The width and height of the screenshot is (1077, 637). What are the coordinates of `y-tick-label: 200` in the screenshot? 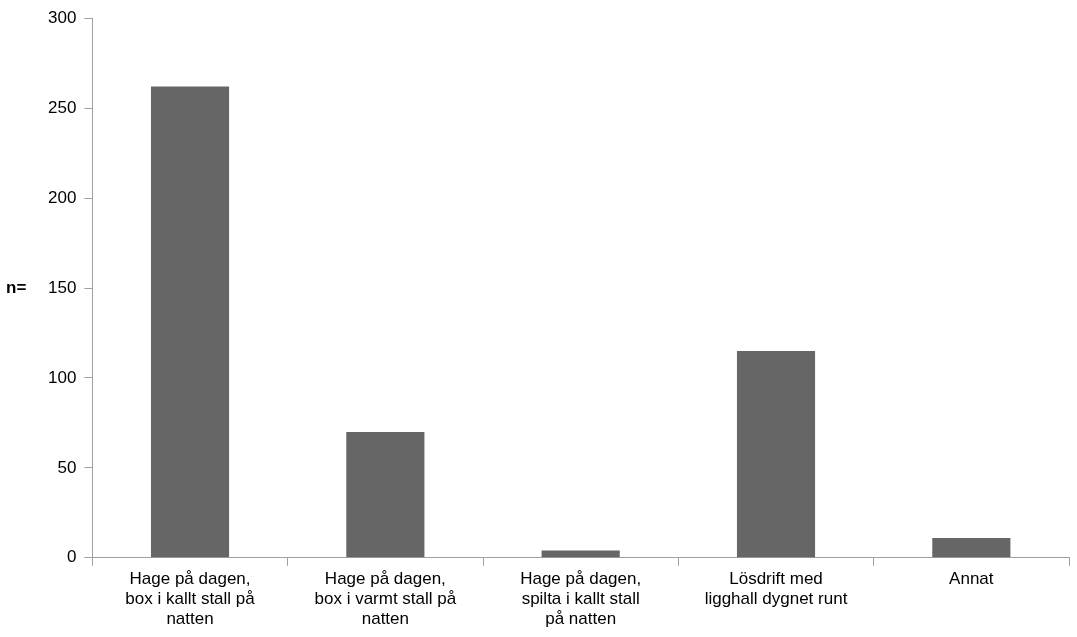 It's located at (62, 197).